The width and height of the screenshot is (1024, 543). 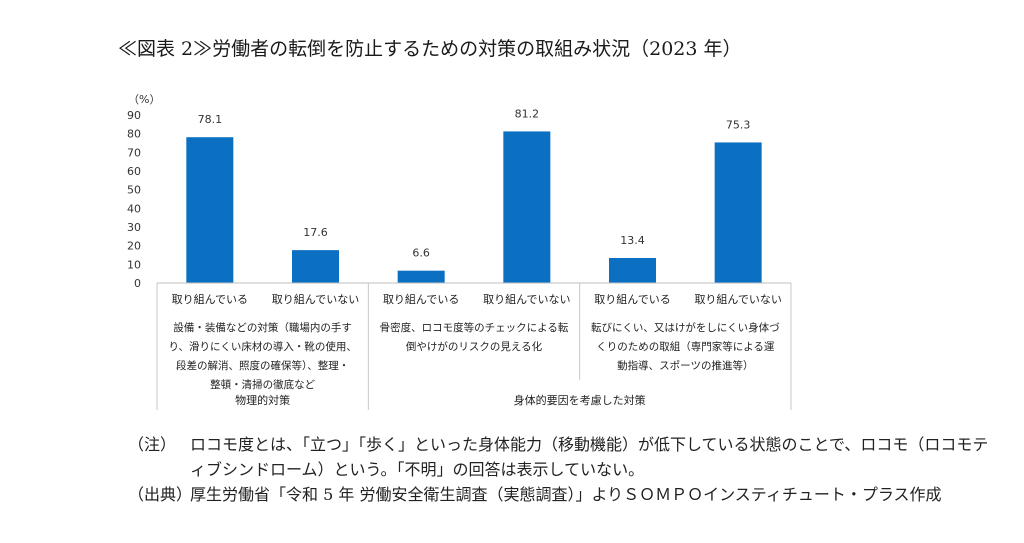 I want to click on y-tick-label: 60, so click(x=134, y=171).